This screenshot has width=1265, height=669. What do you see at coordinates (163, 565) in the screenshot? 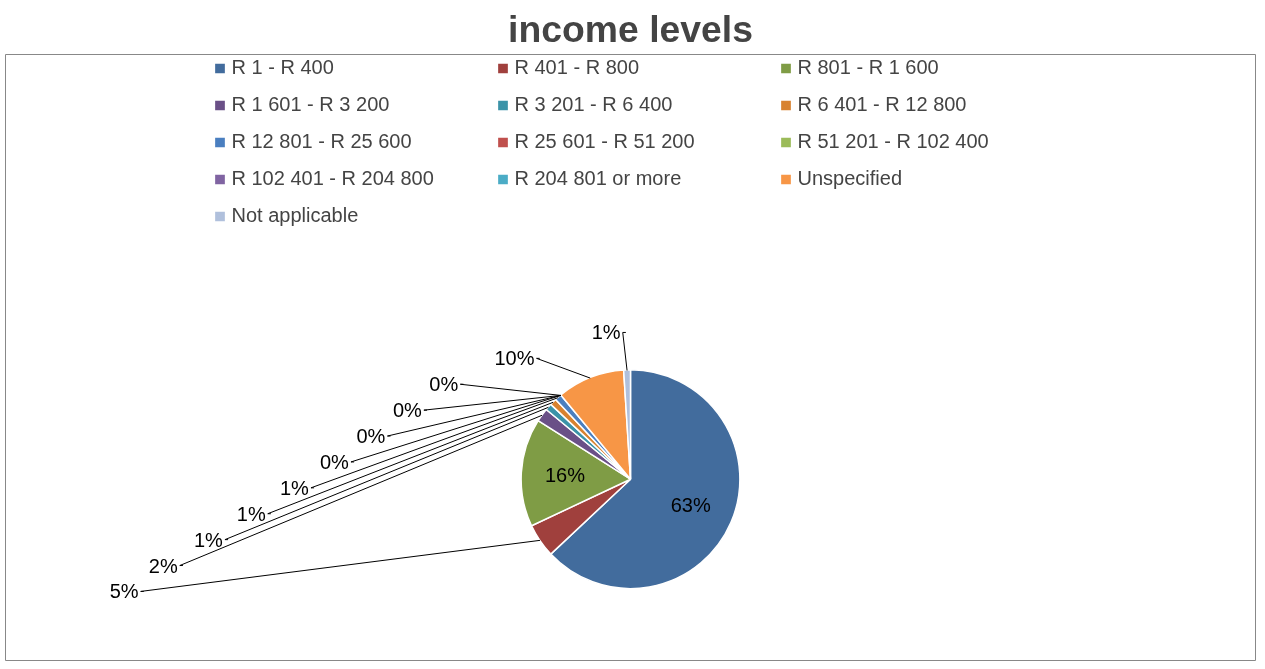
I see `data-label: 2%` at bounding box center [163, 565].